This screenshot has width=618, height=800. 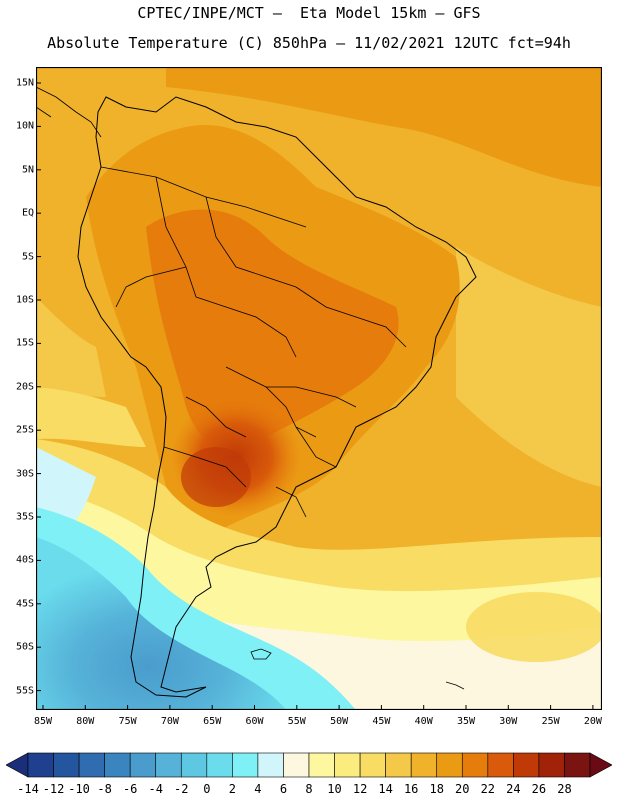 What do you see at coordinates (385, 789) in the screenshot?
I see `colorbar-label: 14` at bounding box center [385, 789].